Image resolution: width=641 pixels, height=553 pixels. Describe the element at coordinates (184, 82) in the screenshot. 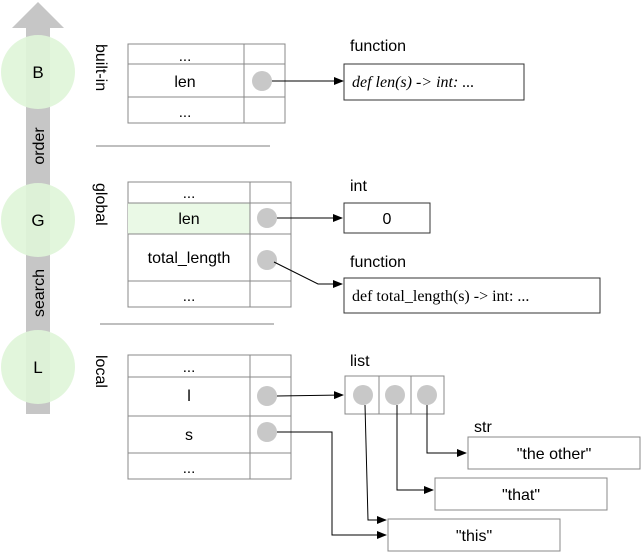

I see `builtin-row-len: len` at that location.